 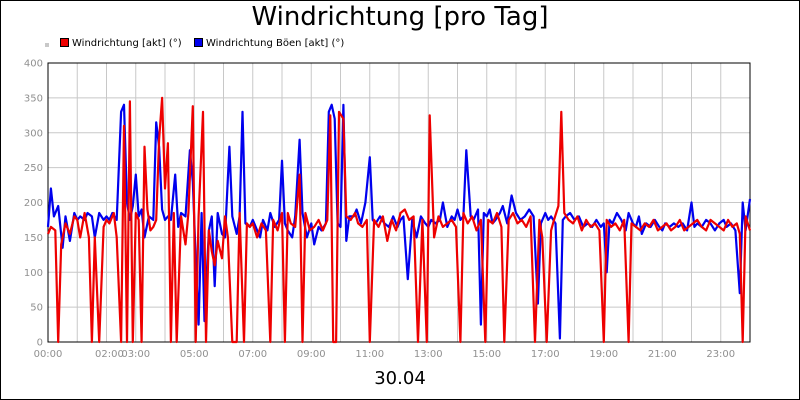 I want to click on y-tick-label: 0, so click(x=40, y=343).